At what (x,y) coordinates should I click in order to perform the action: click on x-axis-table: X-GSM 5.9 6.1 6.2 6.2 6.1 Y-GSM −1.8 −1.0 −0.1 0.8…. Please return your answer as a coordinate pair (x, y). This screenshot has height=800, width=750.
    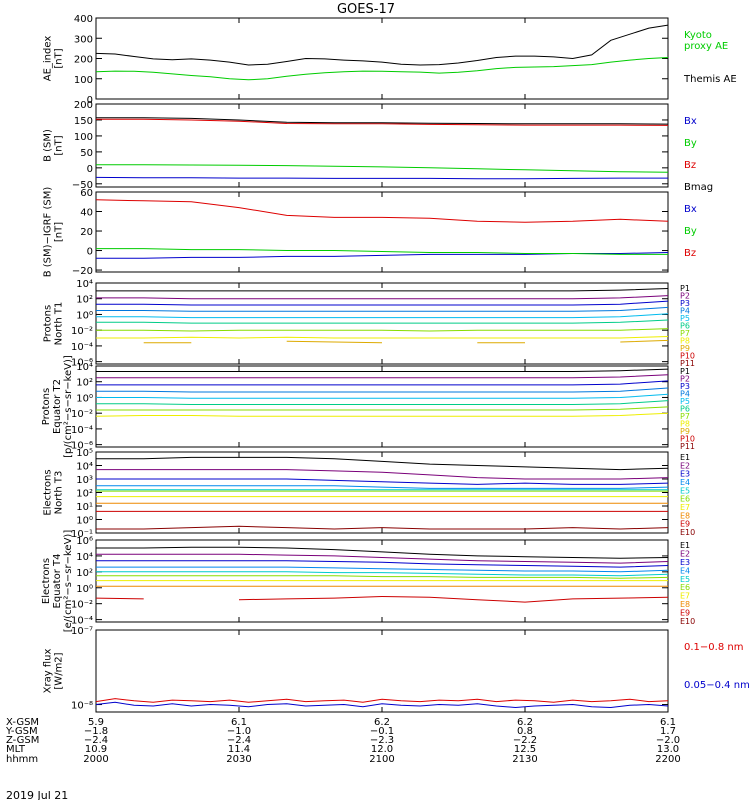
    Looking at the image, I should click on (343, 741).